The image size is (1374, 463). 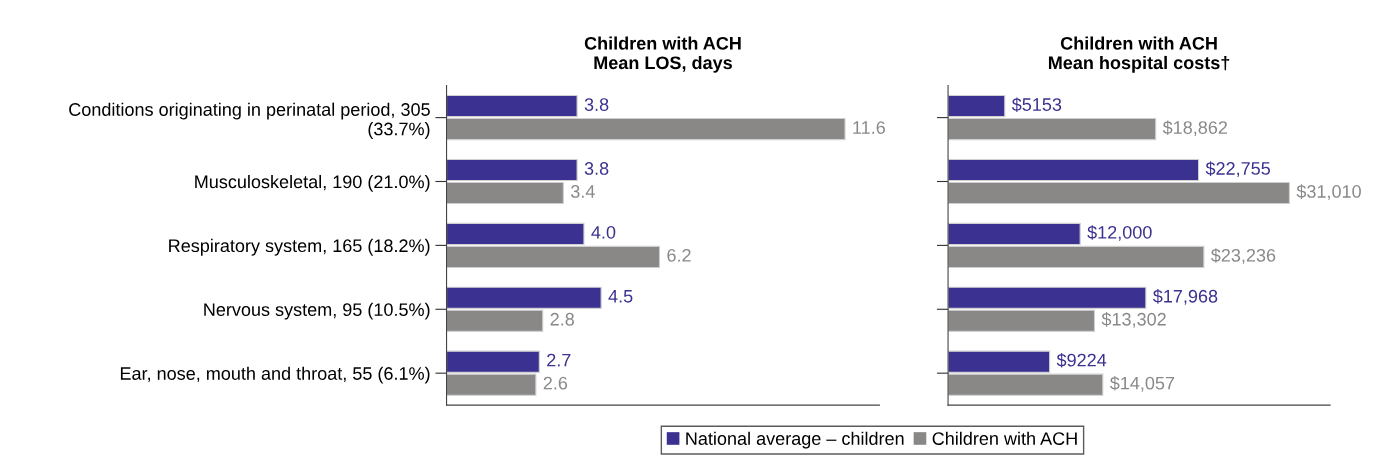 What do you see at coordinates (582, 191) in the screenshot?
I see `data-label: 3.4` at bounding box center [582, 191].